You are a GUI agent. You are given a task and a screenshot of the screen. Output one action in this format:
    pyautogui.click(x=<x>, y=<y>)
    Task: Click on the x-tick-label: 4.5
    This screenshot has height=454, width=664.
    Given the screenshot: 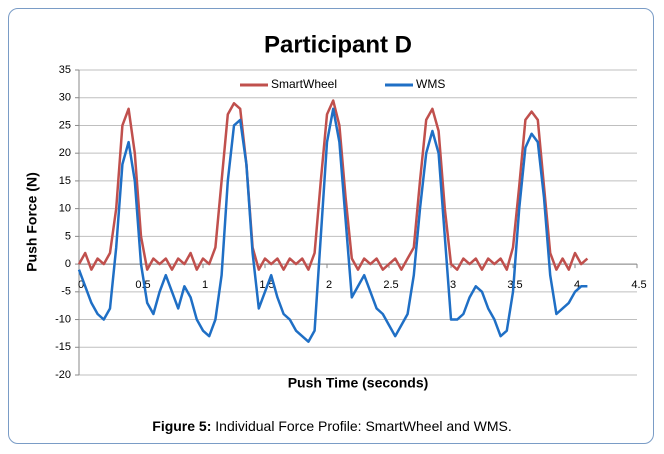 What is the action you would take?
    pyautogui.click(x=638, y=285)
    